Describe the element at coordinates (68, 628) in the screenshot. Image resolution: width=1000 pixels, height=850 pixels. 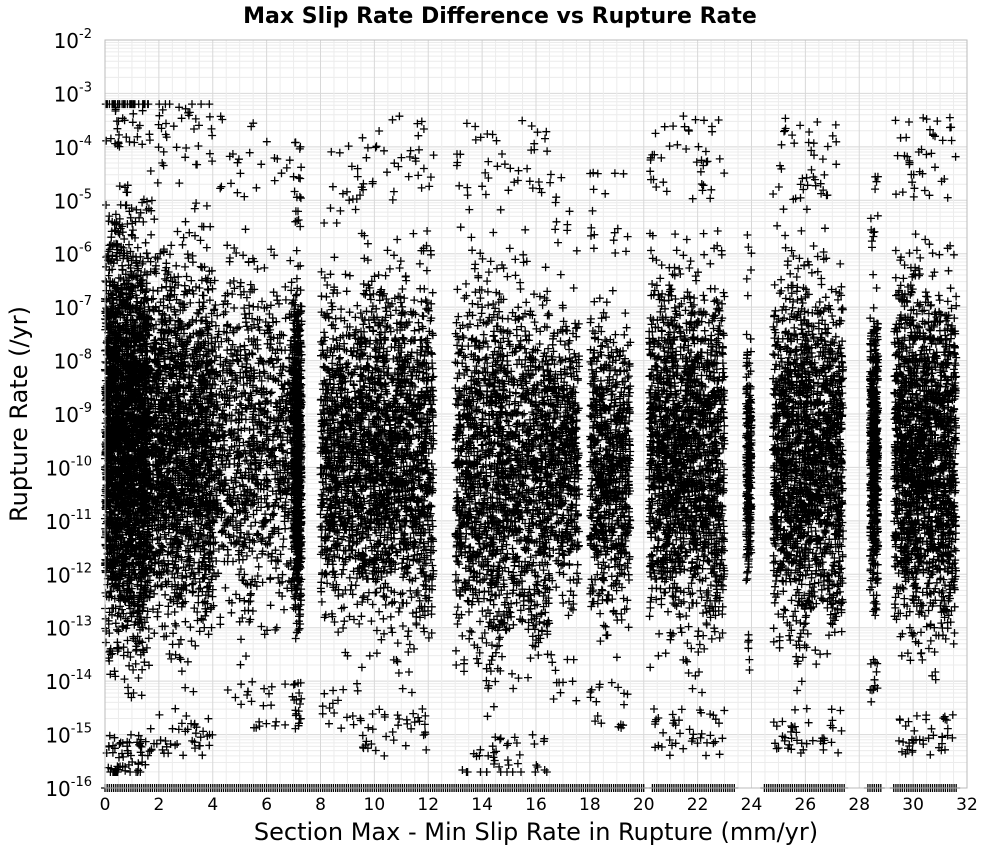
I see `y-tick-label: 10⁻¹³` at that location.